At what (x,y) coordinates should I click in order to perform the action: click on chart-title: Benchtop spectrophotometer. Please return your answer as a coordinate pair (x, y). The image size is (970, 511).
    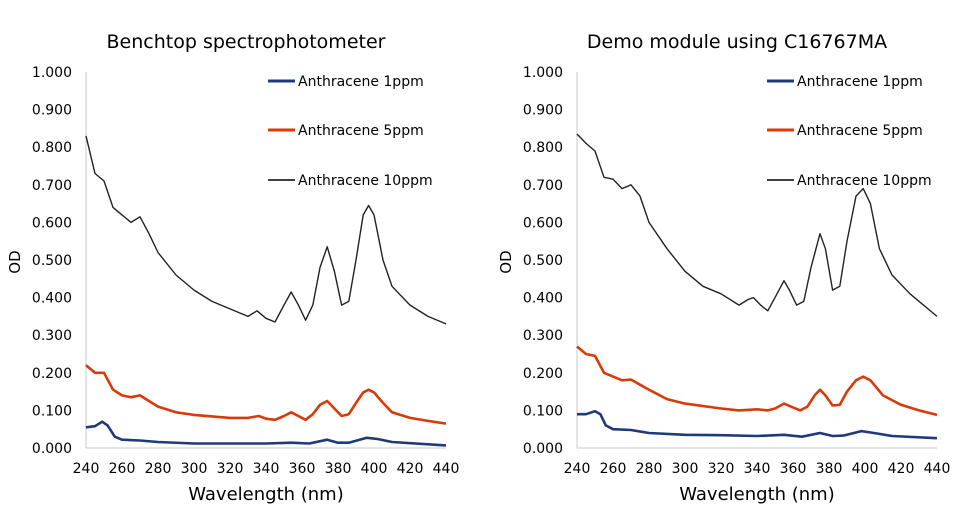
    Looking at the image, I should click on (246, 42).